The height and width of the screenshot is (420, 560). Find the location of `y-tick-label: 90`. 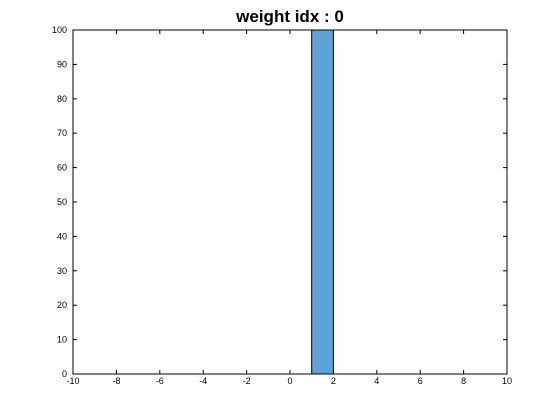

y-tick-label: 90 is located at coordinates (62, 64).